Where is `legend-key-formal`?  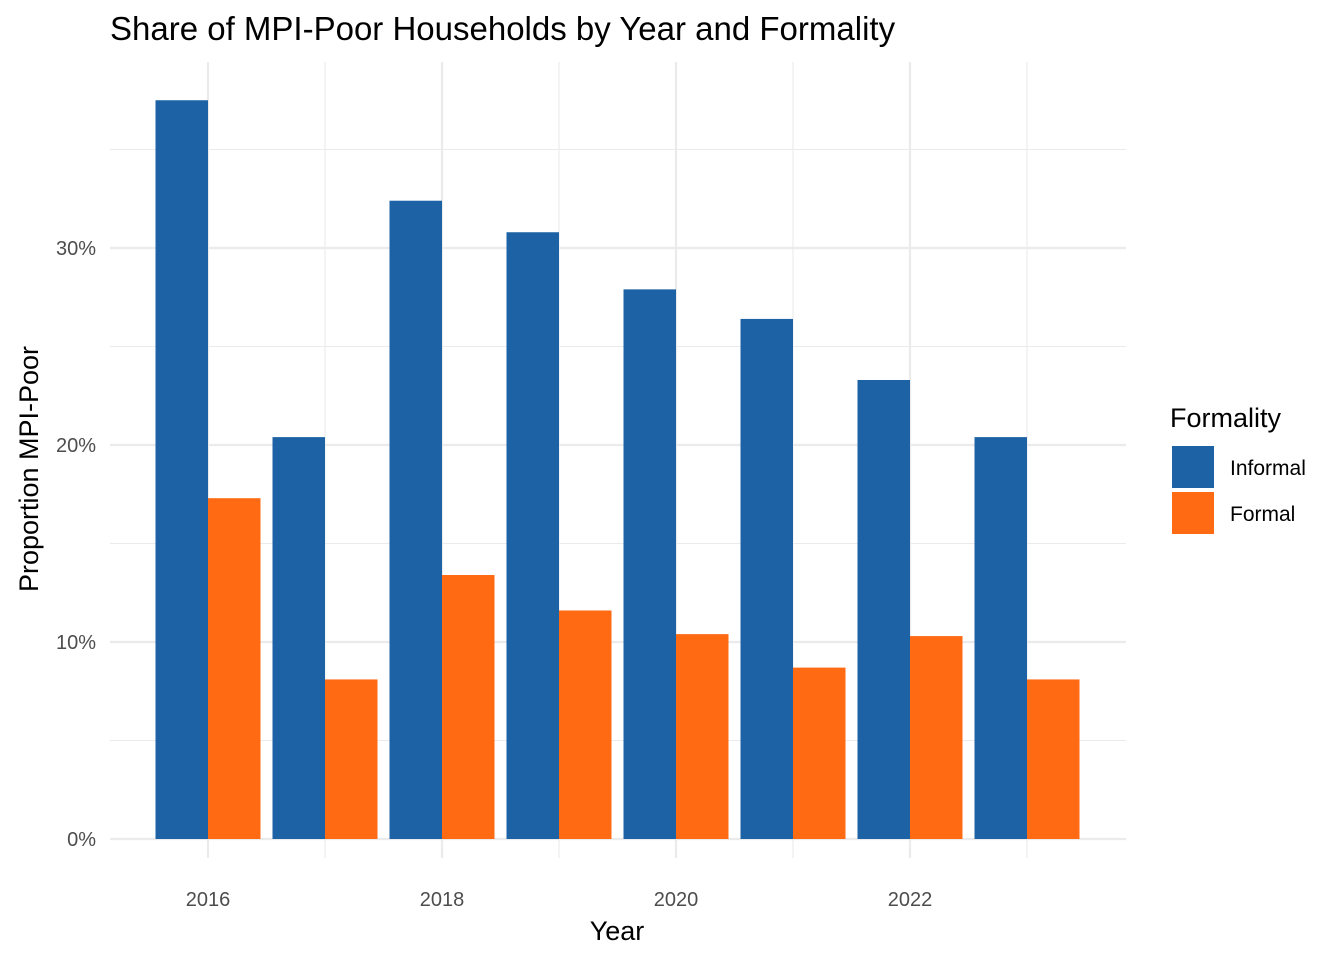 legend-key-formal is located at coordinates (1193, 513).